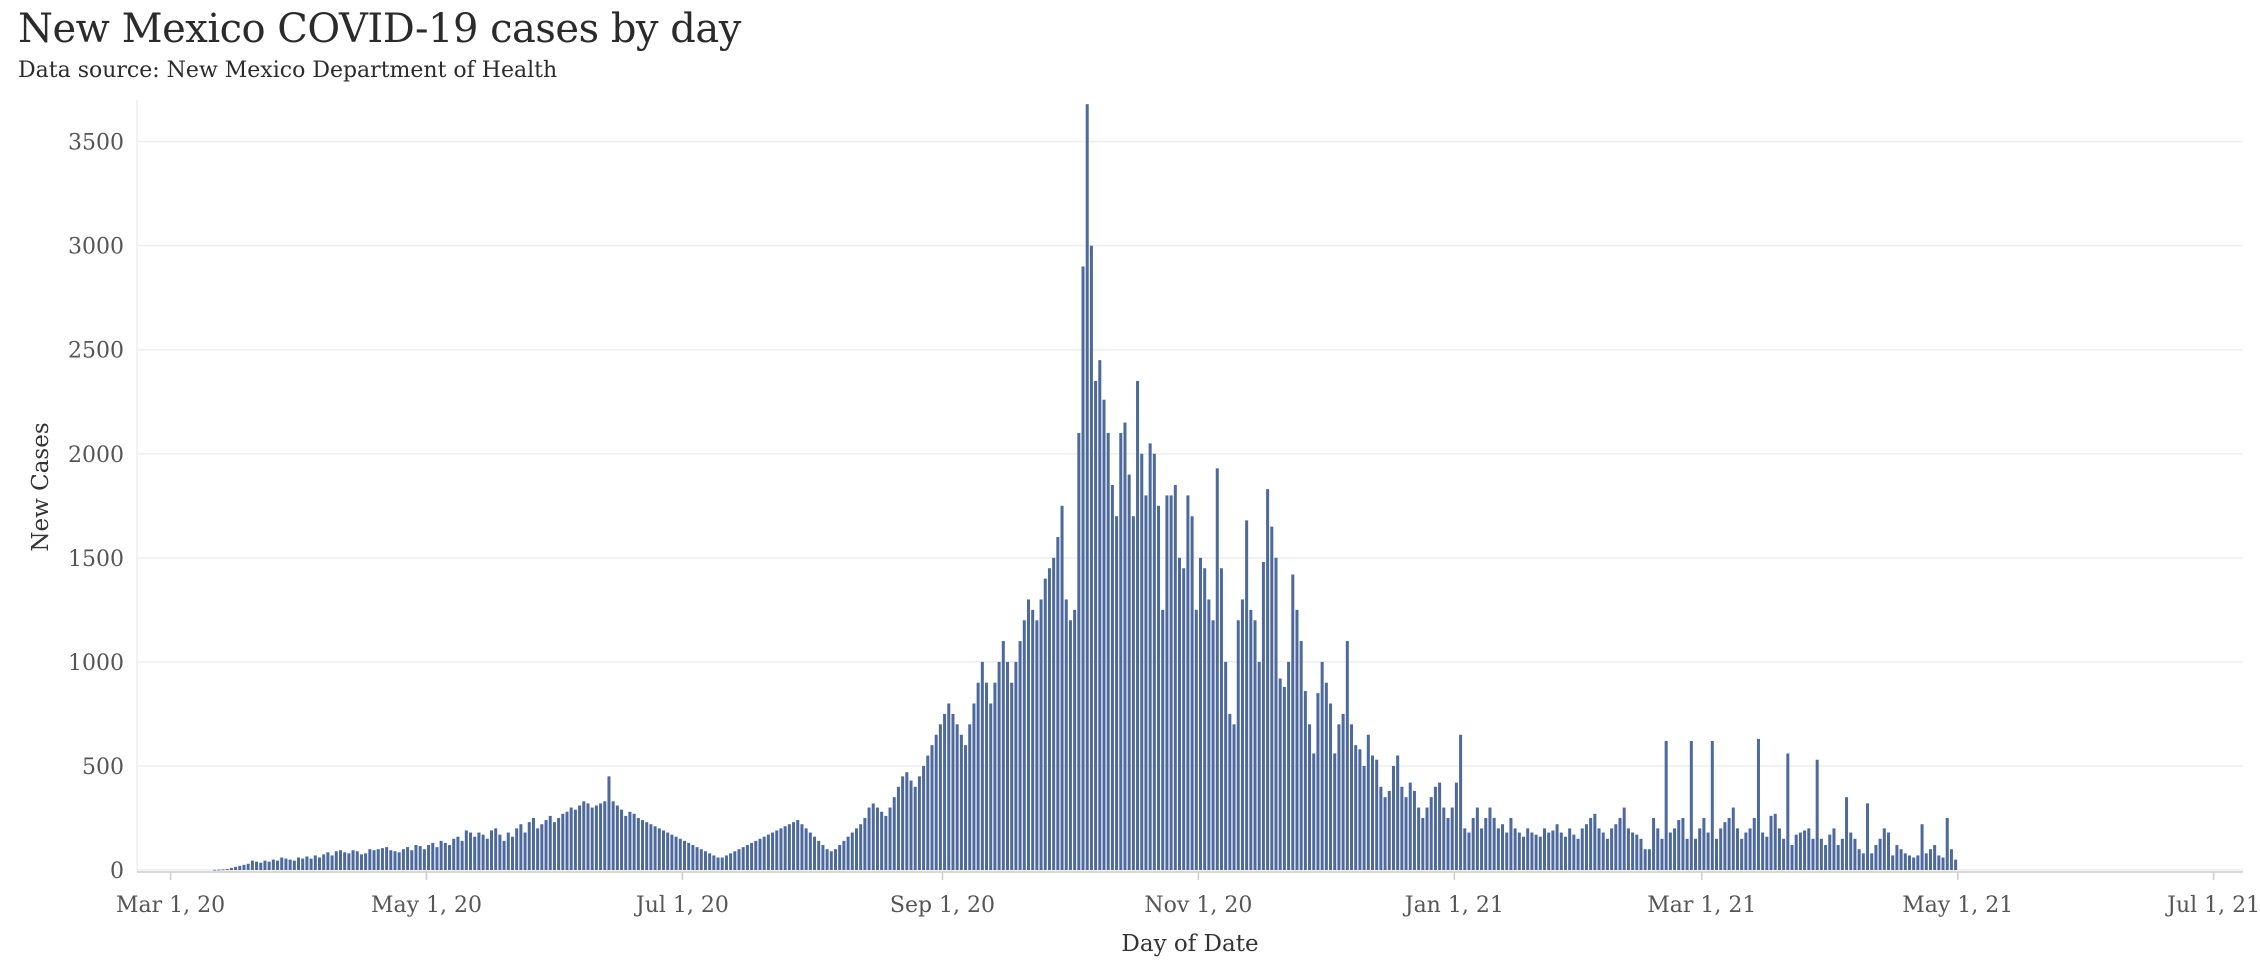 The image size is (2260, 972). I want to click on x-tick-label: Nov 1, 20, so click(1198, 905).